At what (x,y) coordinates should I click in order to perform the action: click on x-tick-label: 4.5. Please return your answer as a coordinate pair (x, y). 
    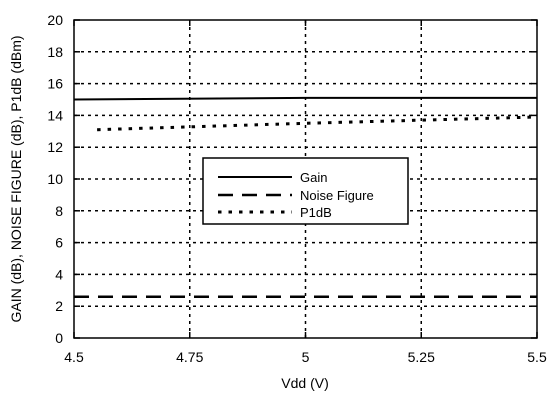
    Looking at the image, I should click on (74, 357).